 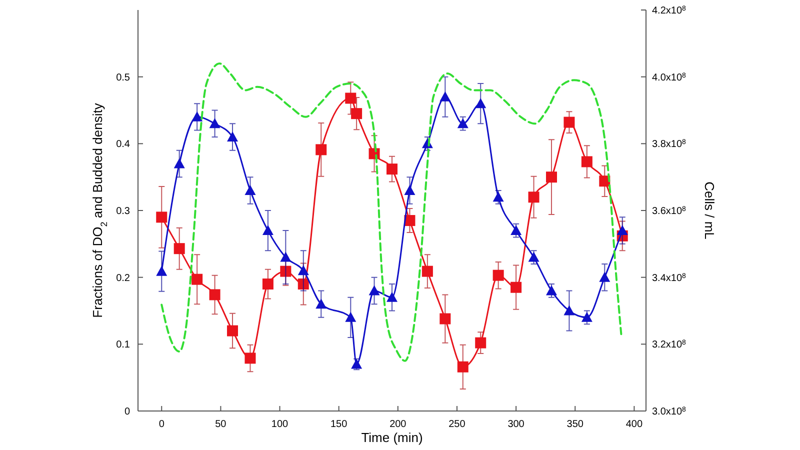 What do you see at coordinates (669, 278) in the screenshot?
I see `y2-tick-label: 3.4x10$^{8}$` at bounding box center [669, 278].